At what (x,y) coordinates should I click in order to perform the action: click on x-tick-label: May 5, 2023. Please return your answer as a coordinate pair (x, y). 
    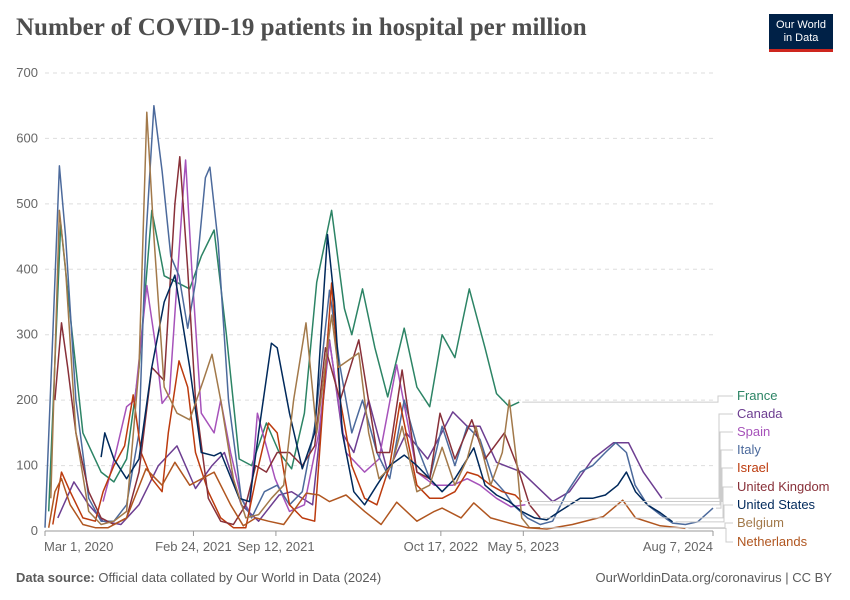
    Looking at the image, I should click on (524, 546).